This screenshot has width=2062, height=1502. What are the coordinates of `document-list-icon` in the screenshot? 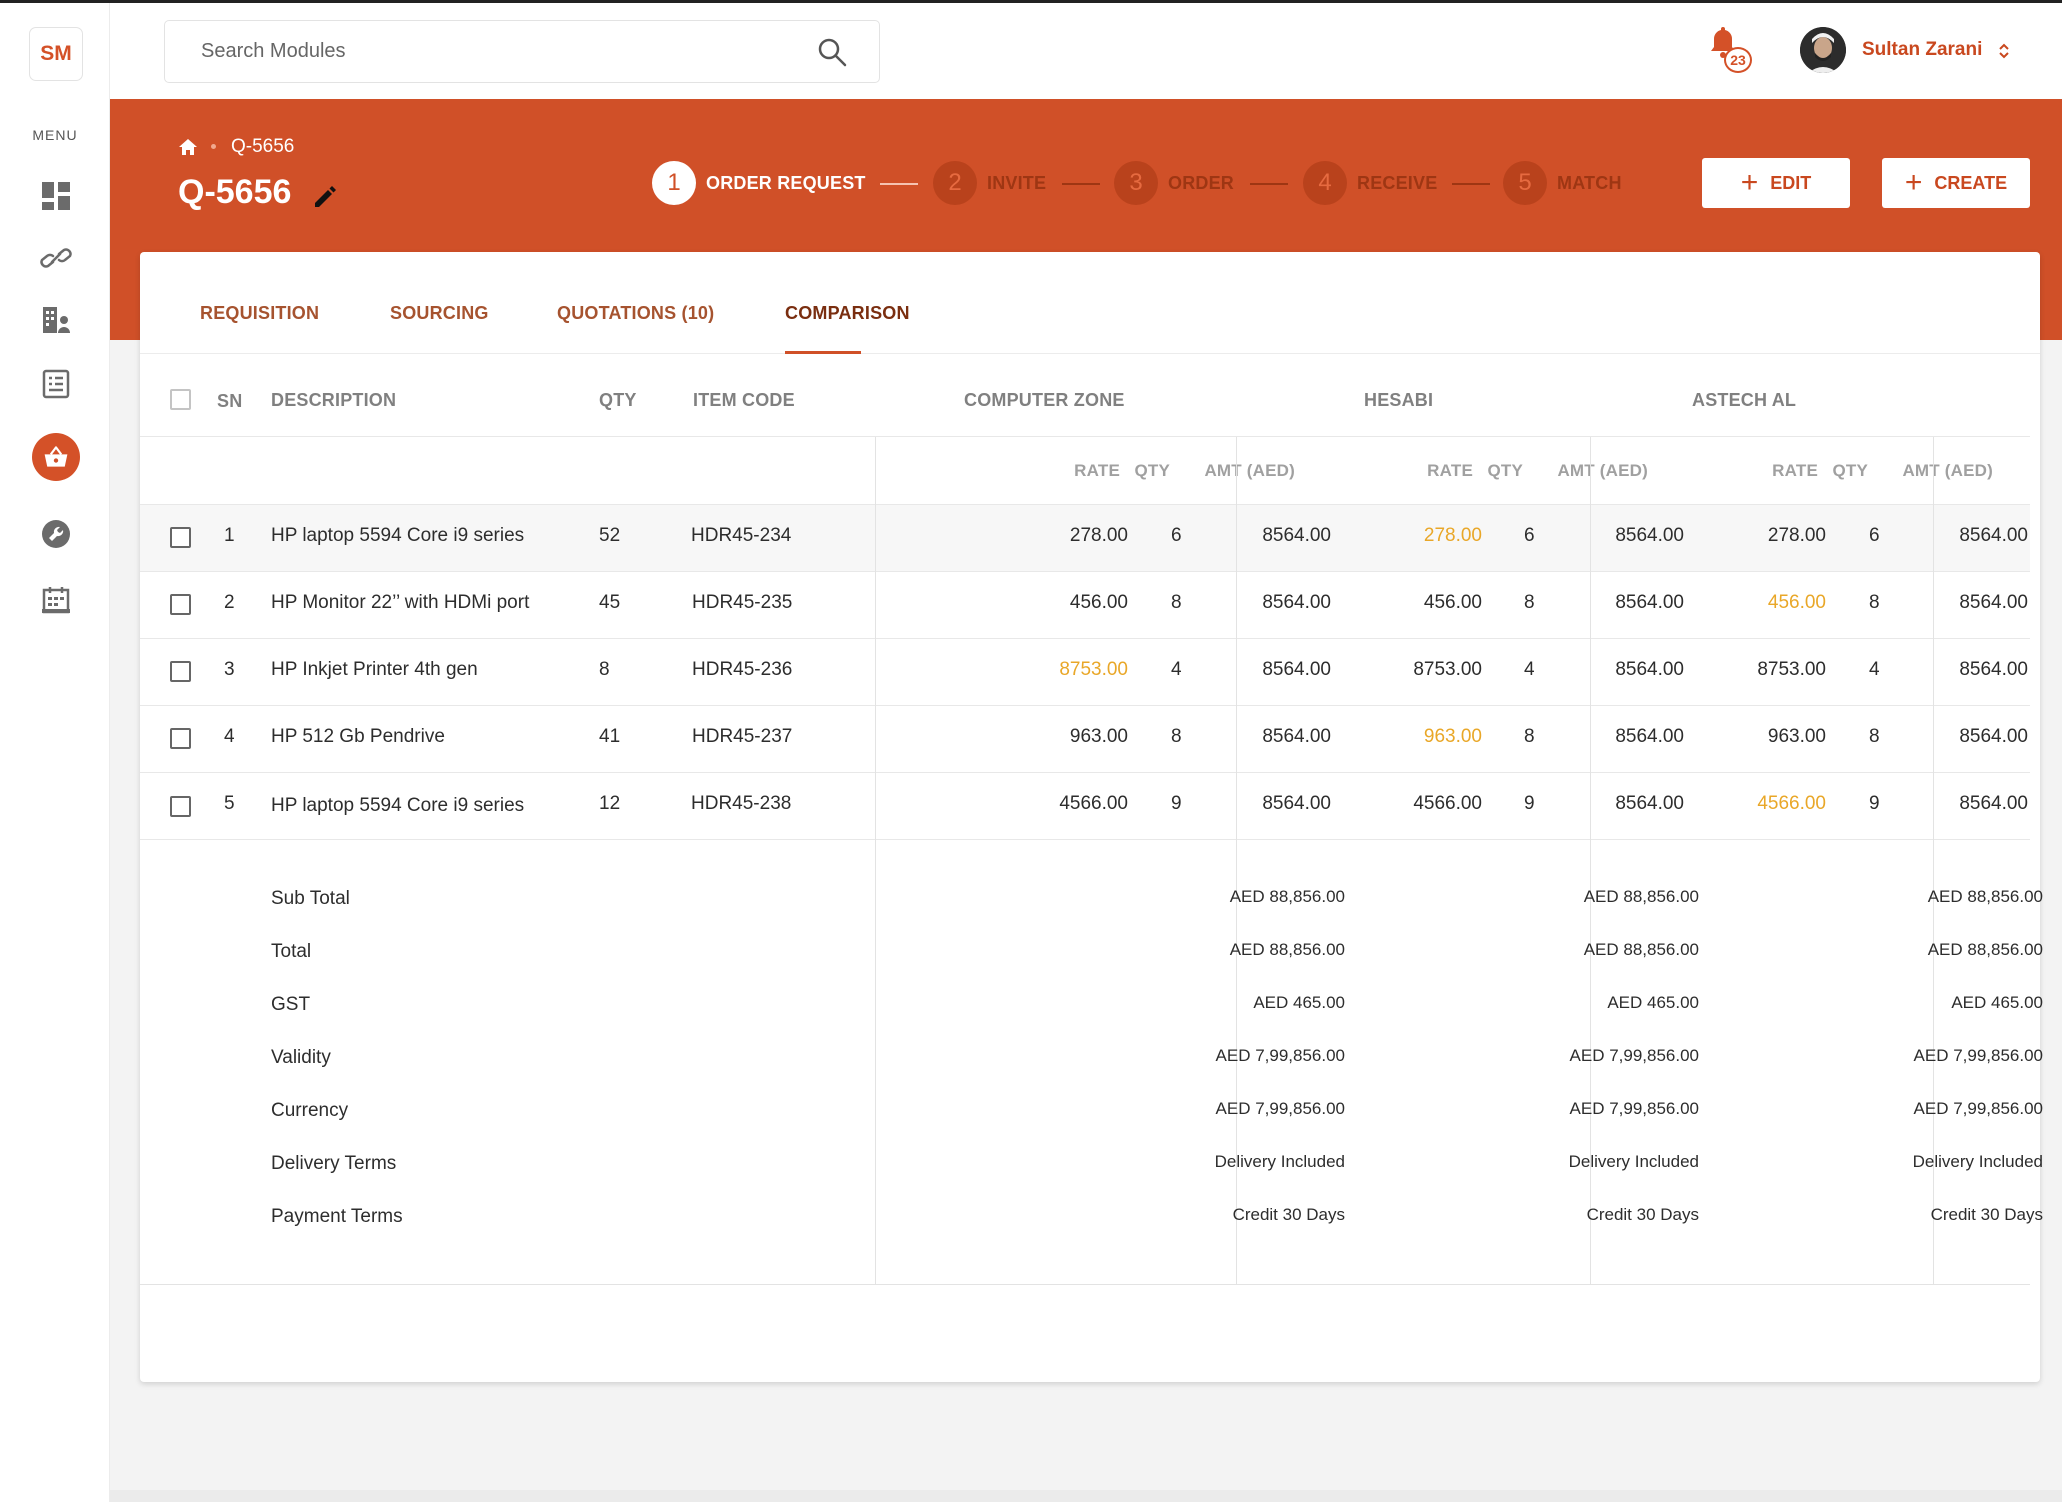 It's located at (56, 384).